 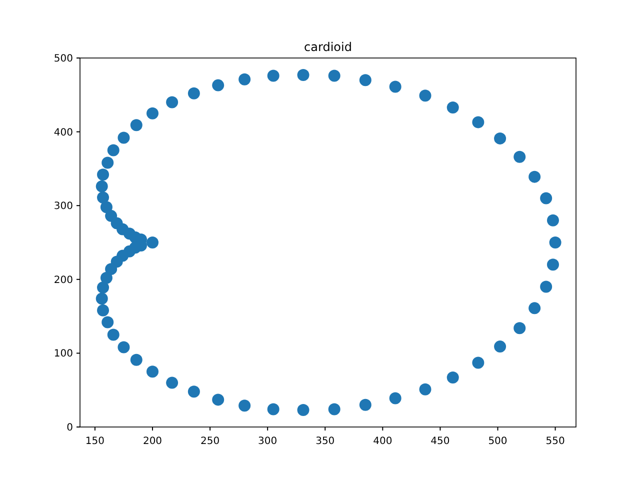 I want to click on y-tick-label: 0, so click(x=69, y=428).